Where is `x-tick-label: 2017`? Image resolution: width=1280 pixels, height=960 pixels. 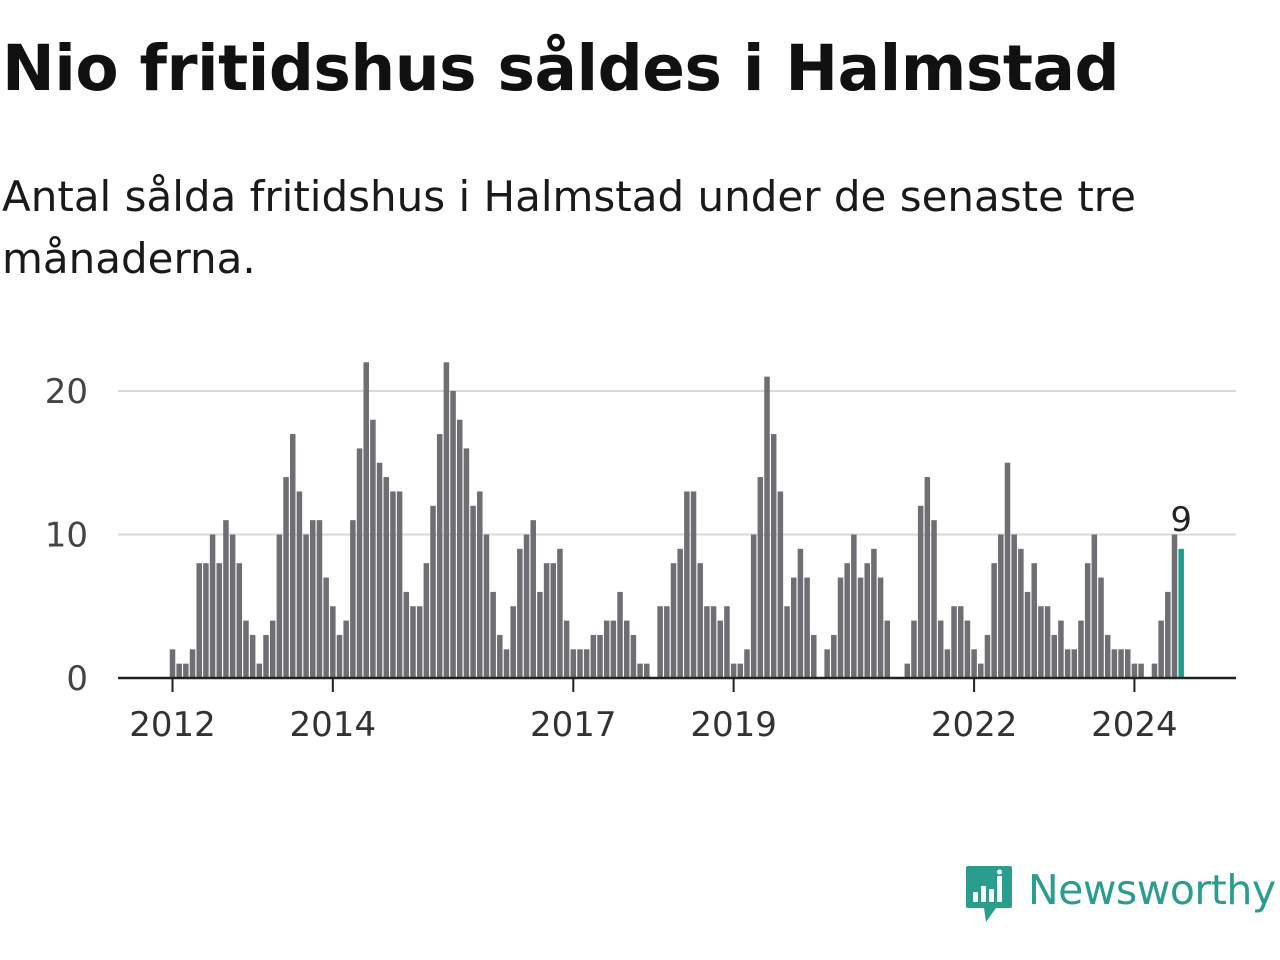
x-tick-label: 2017 is located at coordinates (573, 725).